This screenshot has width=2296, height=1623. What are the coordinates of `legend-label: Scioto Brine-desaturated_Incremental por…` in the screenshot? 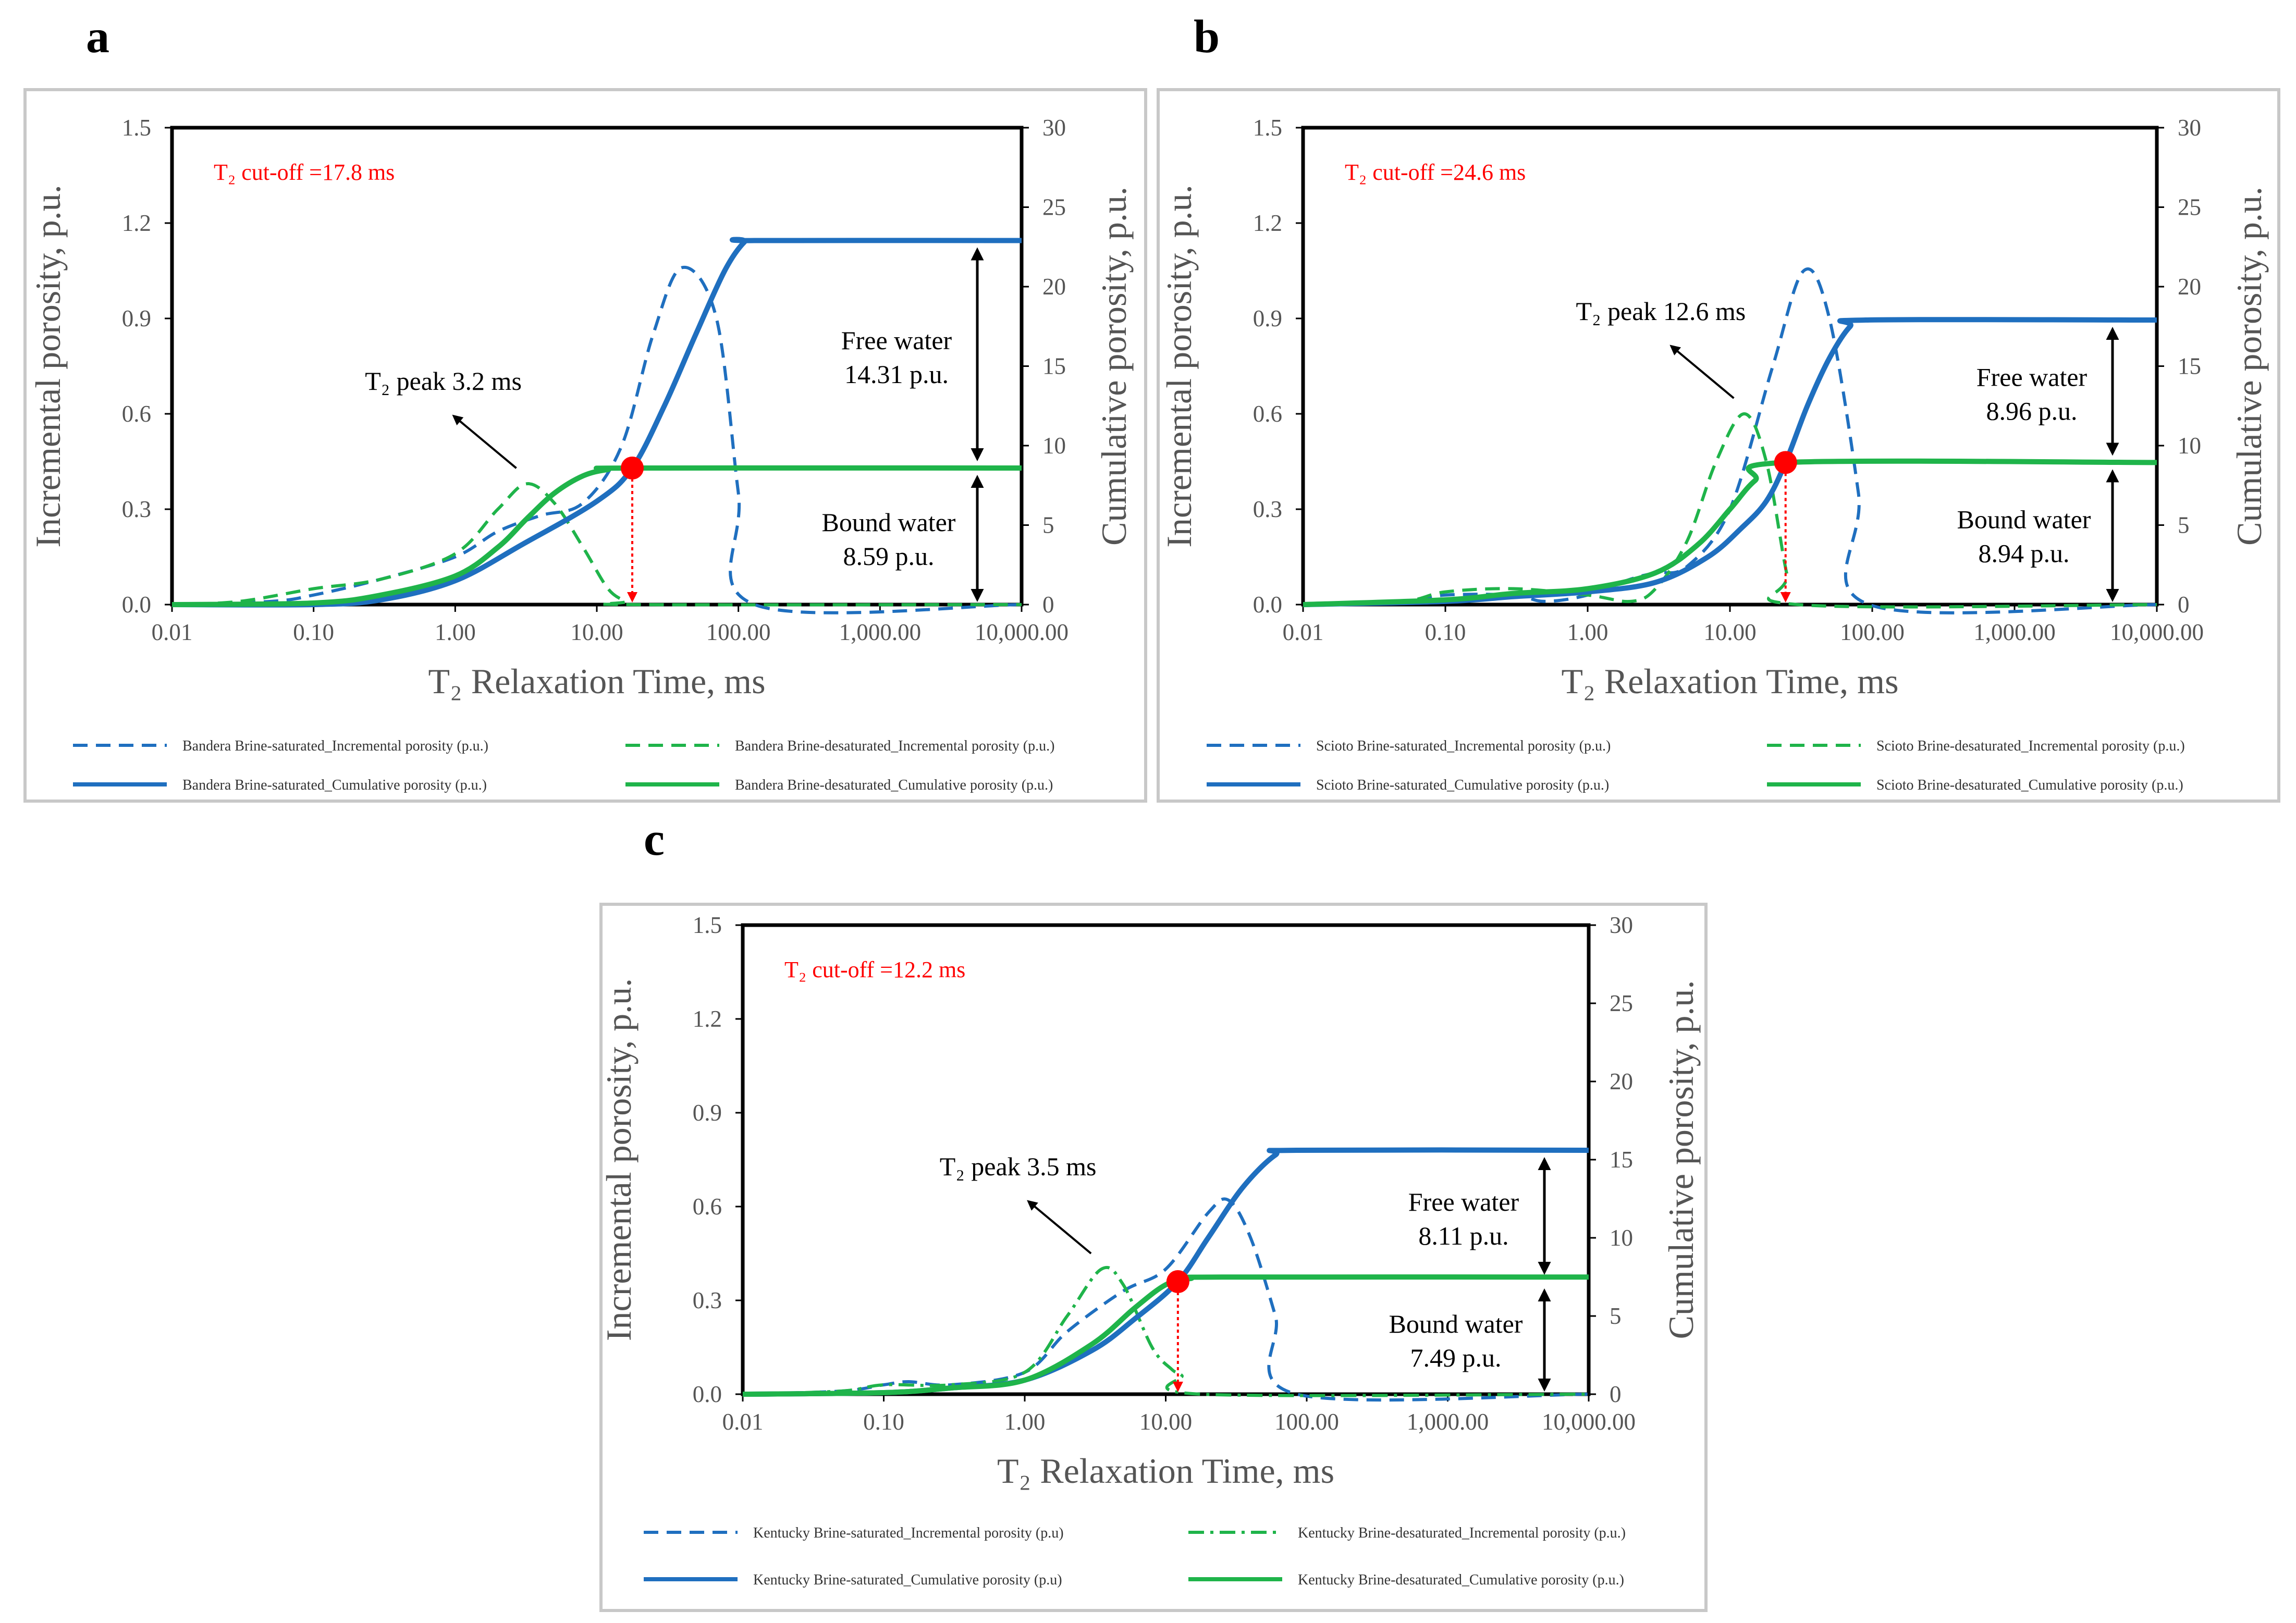 It's located at (2030, 746).